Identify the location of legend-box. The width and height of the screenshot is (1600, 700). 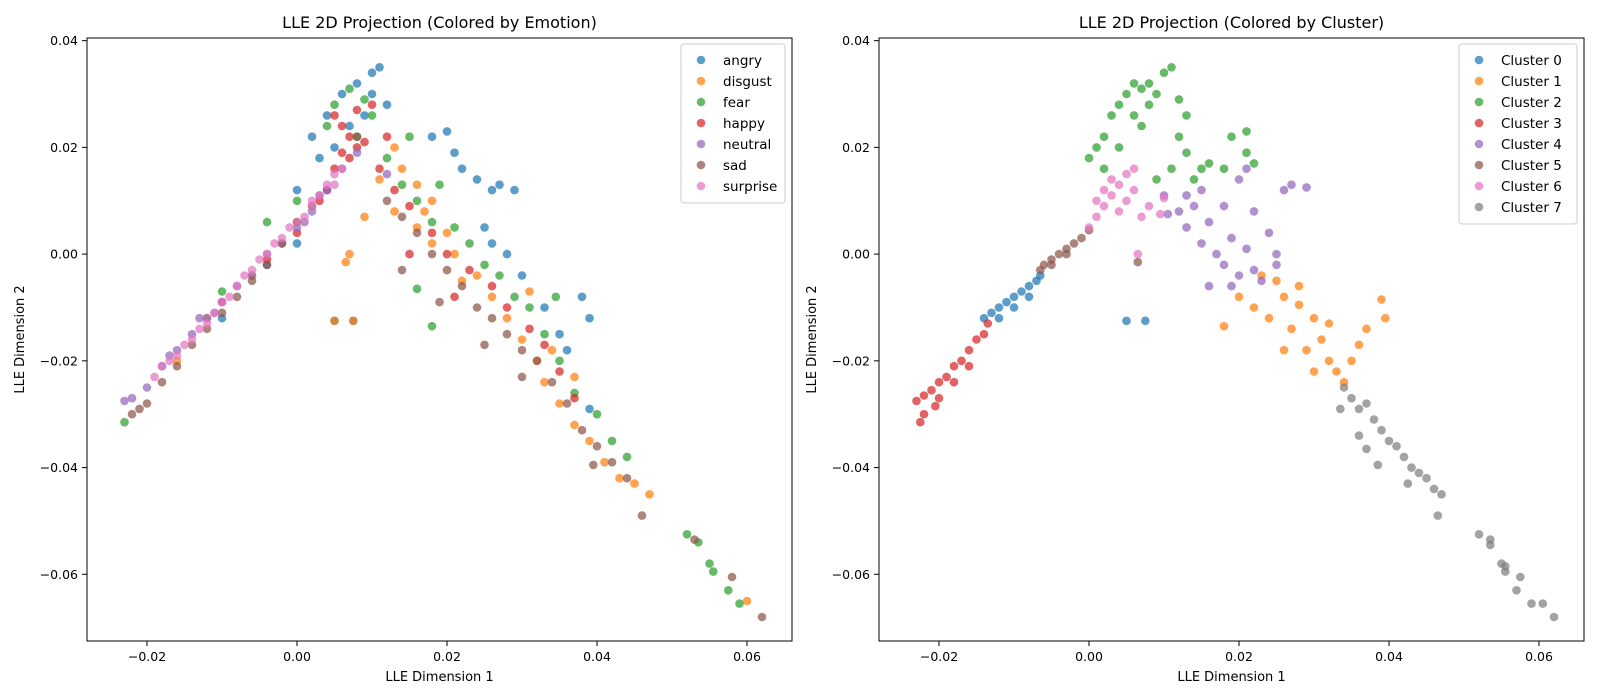
(733, 123).